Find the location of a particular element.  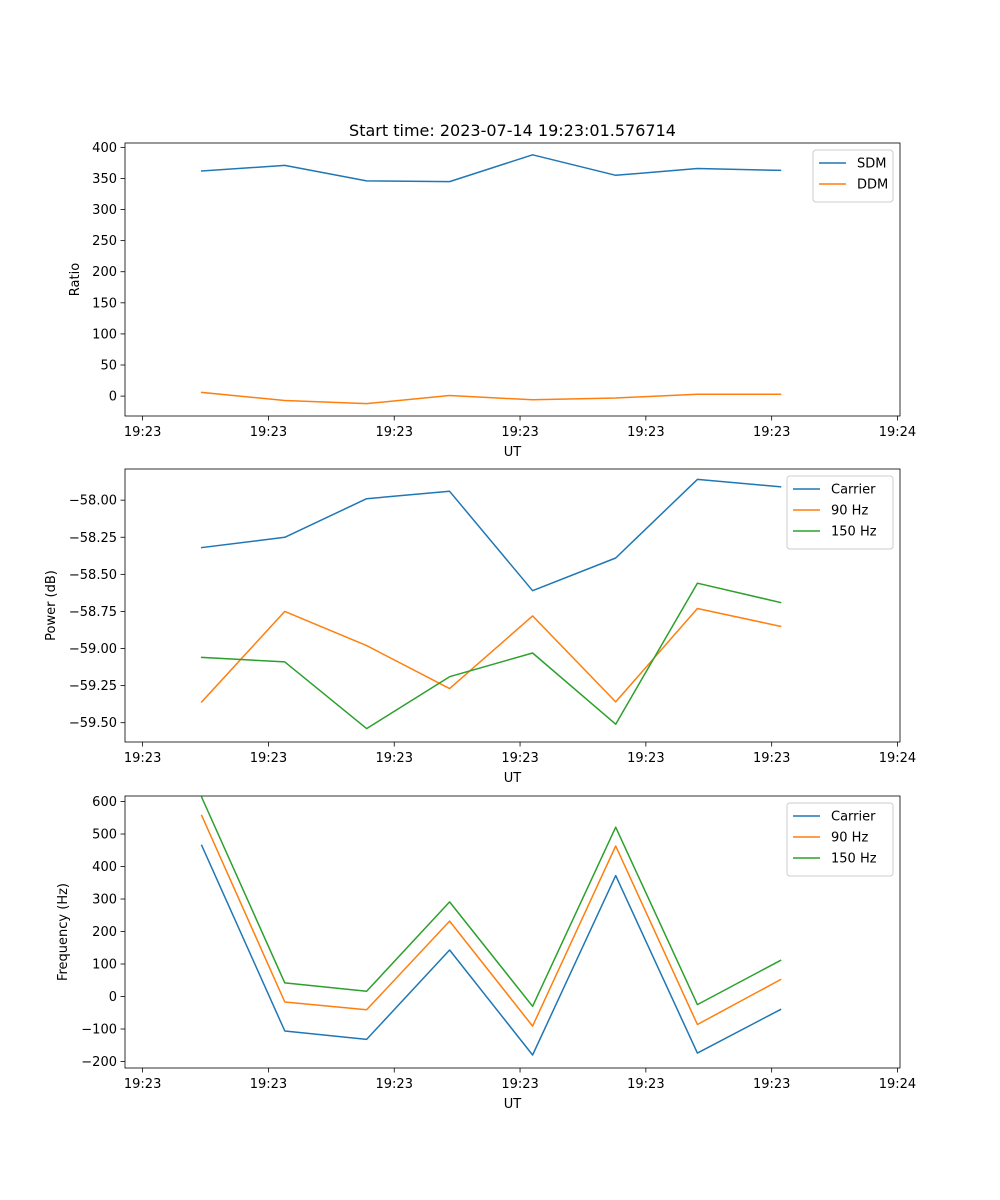

chart-title: Start time: 2023-07-14 19:23:01.576714 is located at coordinates (512, 130).